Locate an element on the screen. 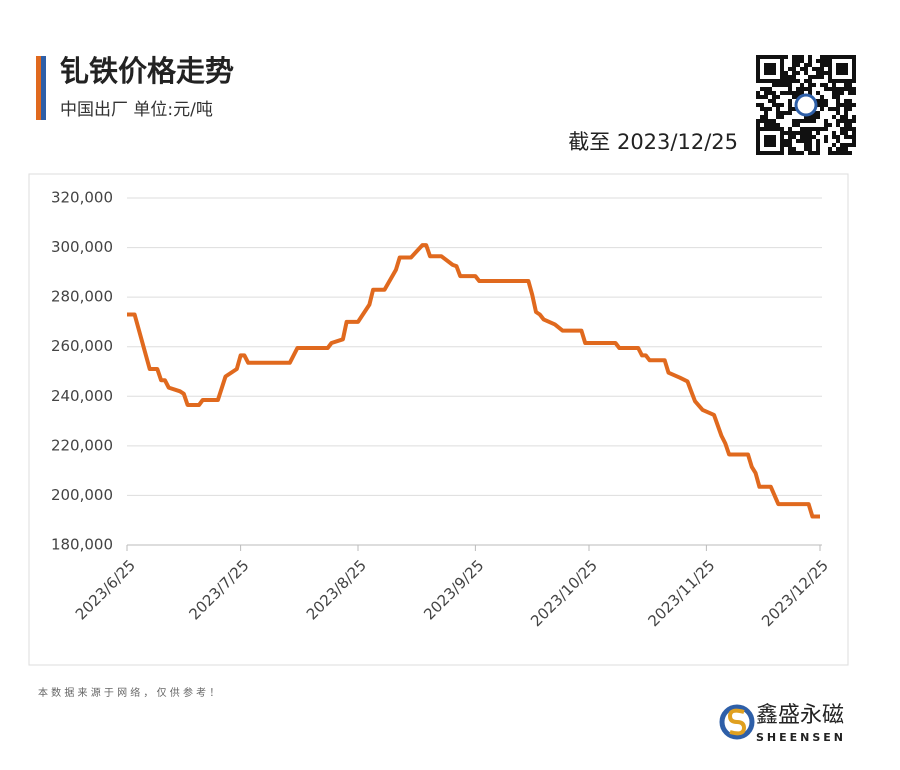 The height and width of the screenshot is (770, 900). logo-ring is located at coordinates (737, 722).